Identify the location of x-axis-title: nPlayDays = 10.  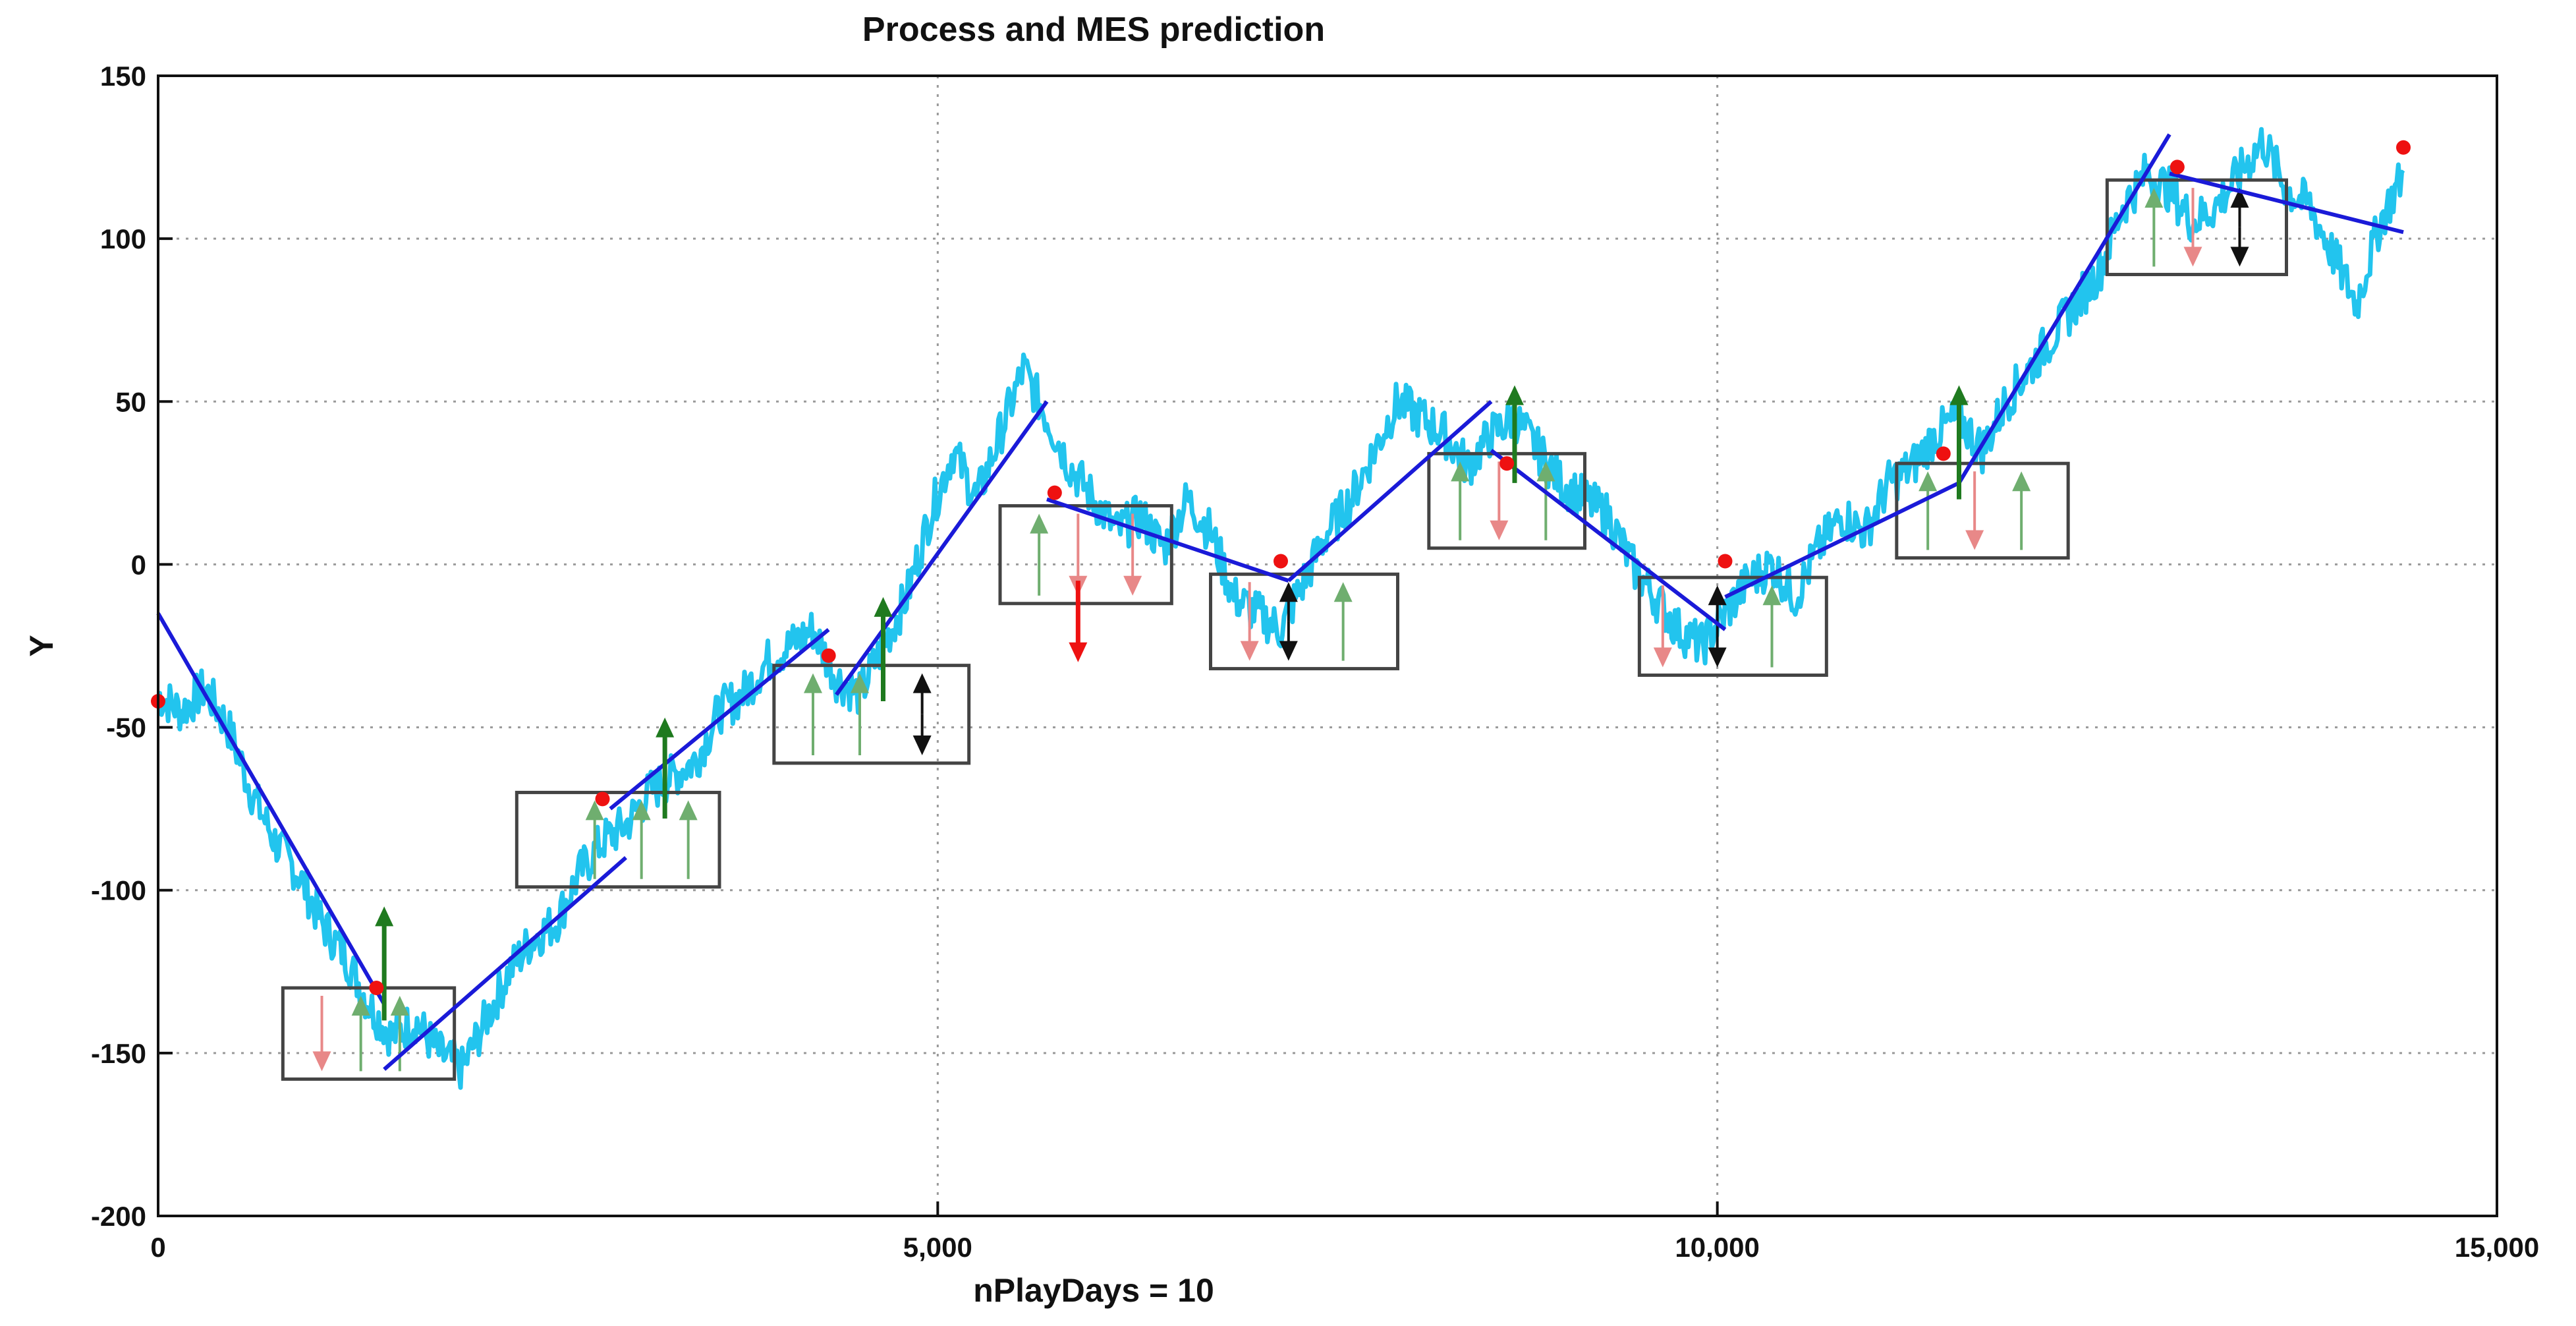
(1093, 1290).